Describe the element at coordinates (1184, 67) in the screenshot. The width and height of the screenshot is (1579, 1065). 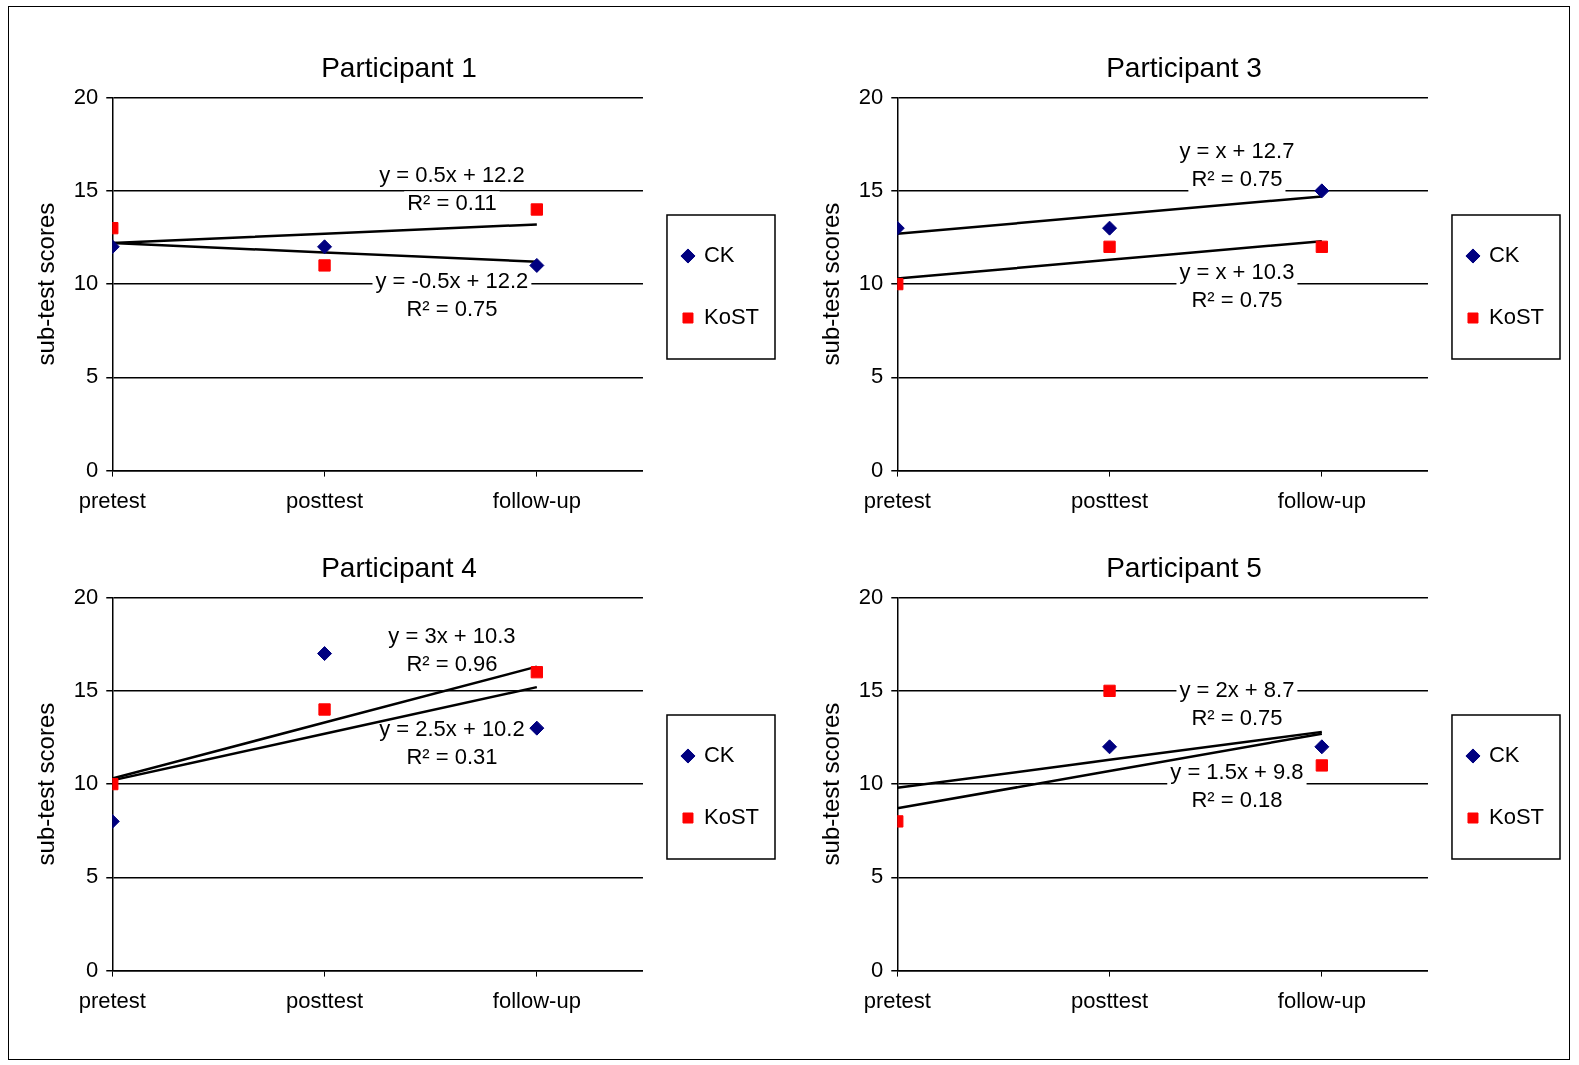
I see `chart-title: Participant 3` at that location.